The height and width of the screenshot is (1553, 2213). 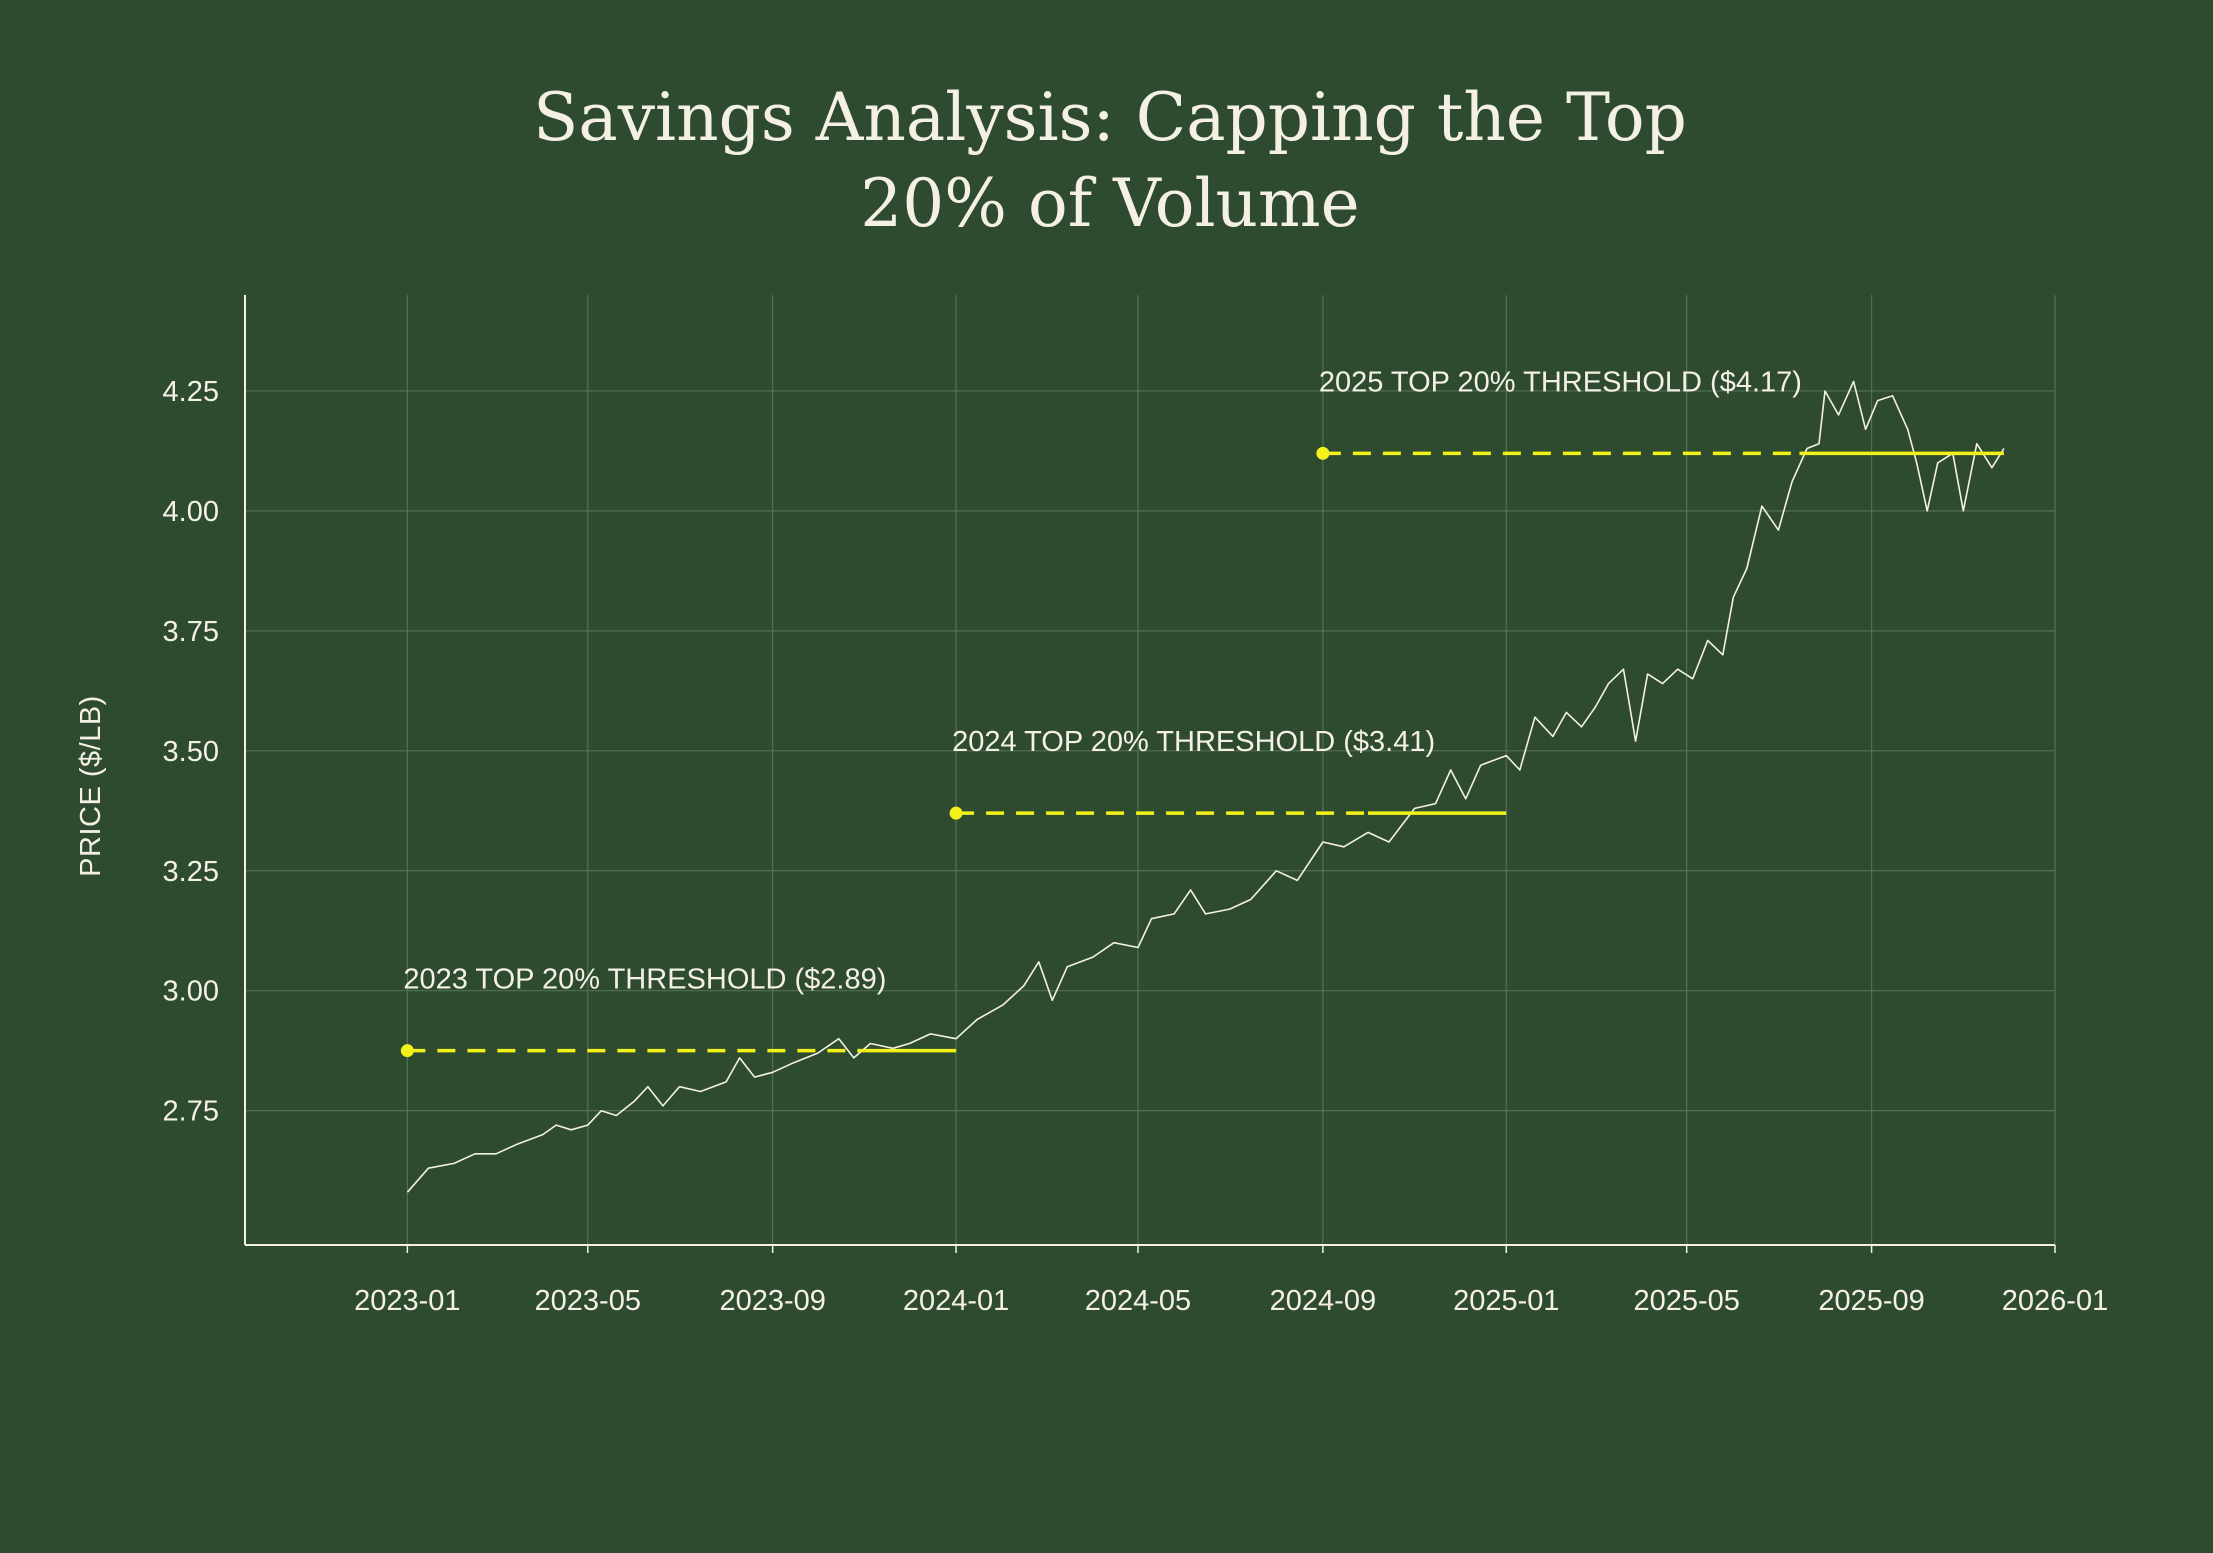 I want to click on chart-title-line-2: 20% of Volume, so click(x=1109, y=203).